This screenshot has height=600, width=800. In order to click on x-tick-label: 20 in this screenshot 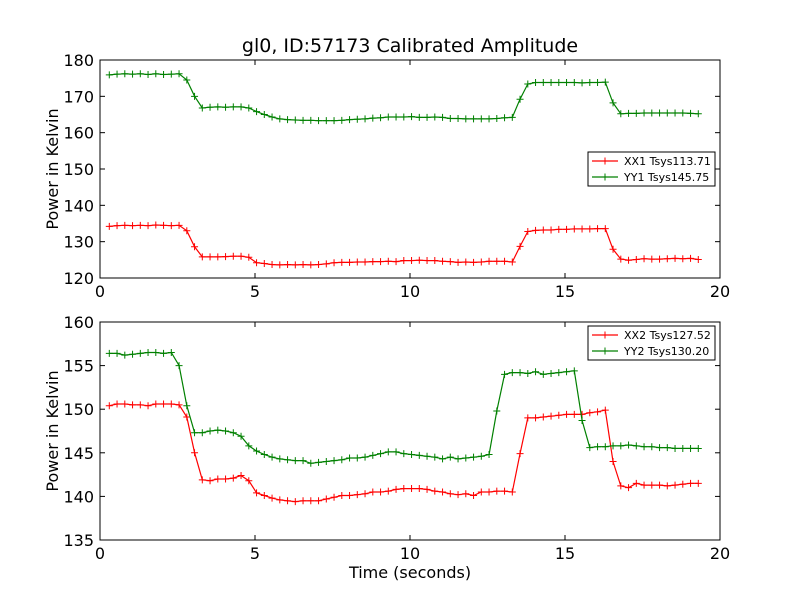, I will do `click(720, 291)`.